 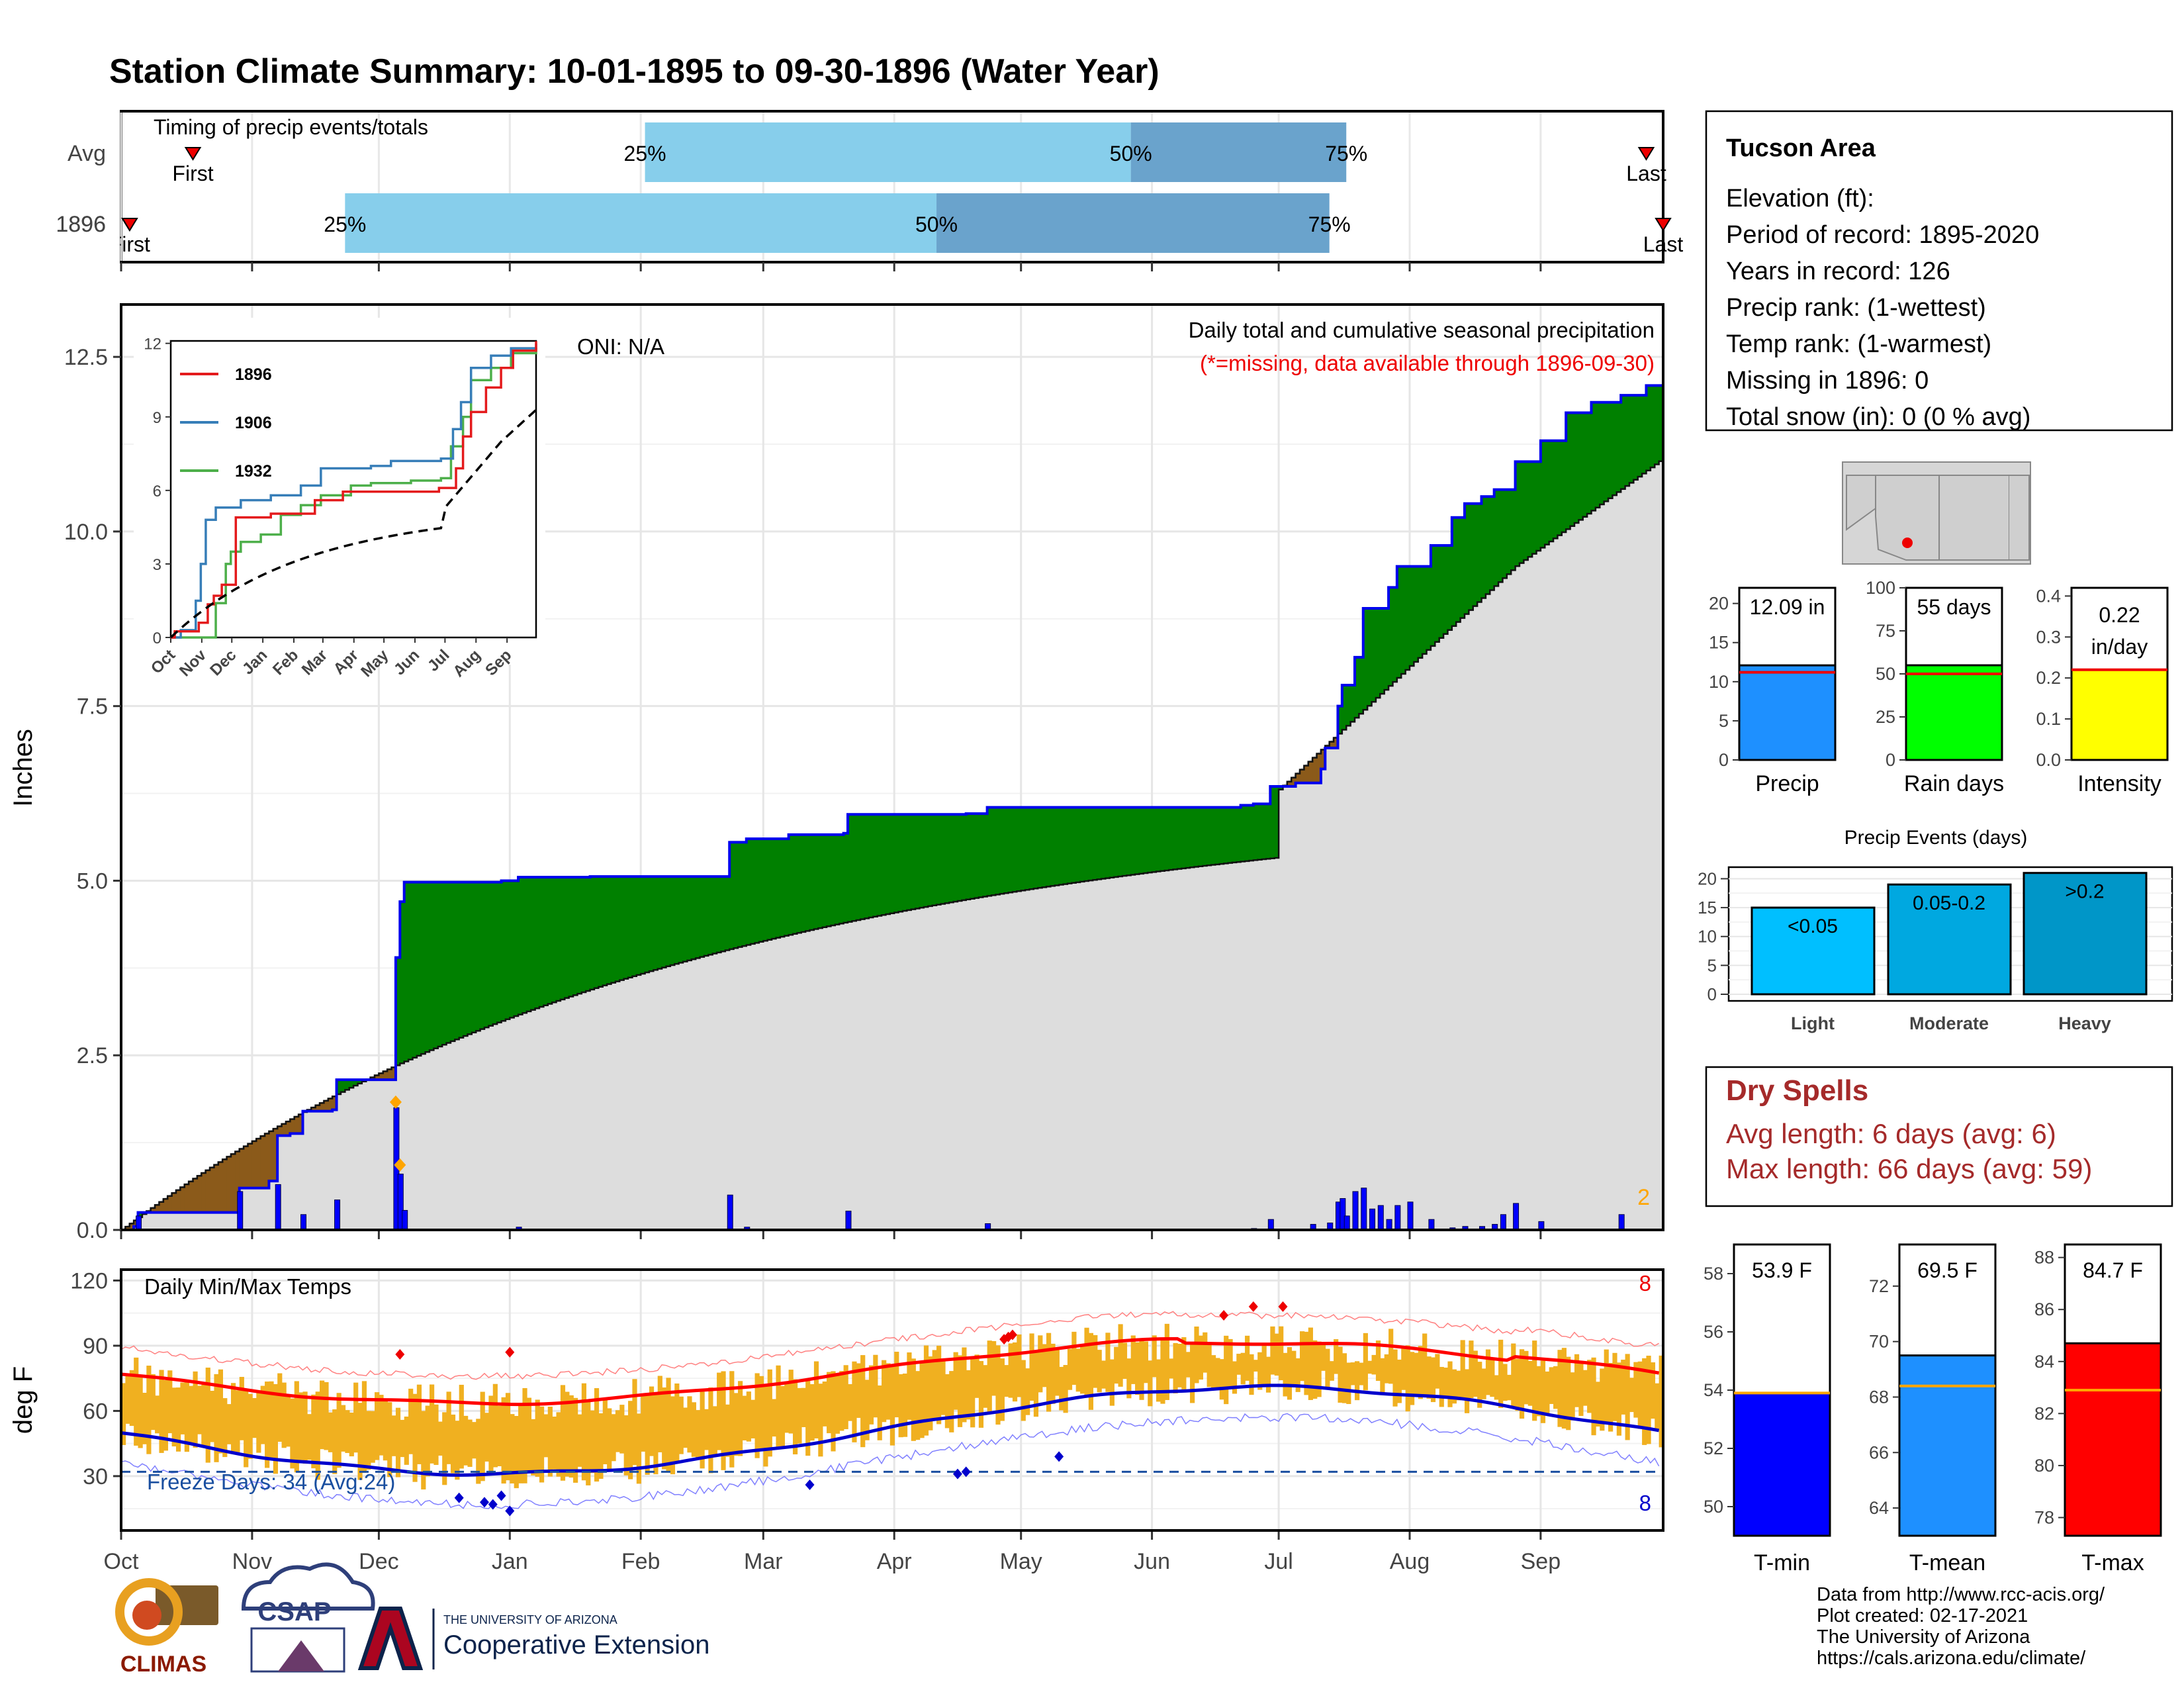 I want to click on footer-line-3: The University of Arizona, so click(x=1923, y=1637).